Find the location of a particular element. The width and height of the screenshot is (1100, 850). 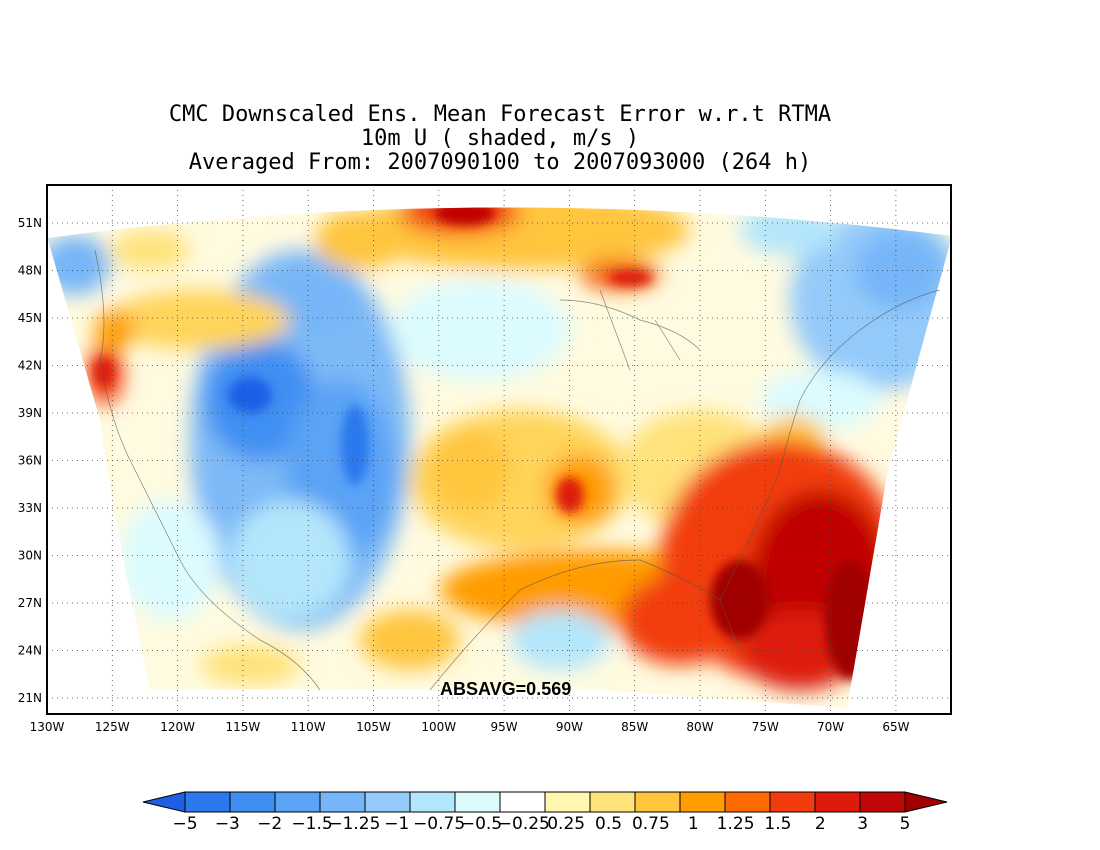

lat-label: 27N is located at coordinates (30, 603).